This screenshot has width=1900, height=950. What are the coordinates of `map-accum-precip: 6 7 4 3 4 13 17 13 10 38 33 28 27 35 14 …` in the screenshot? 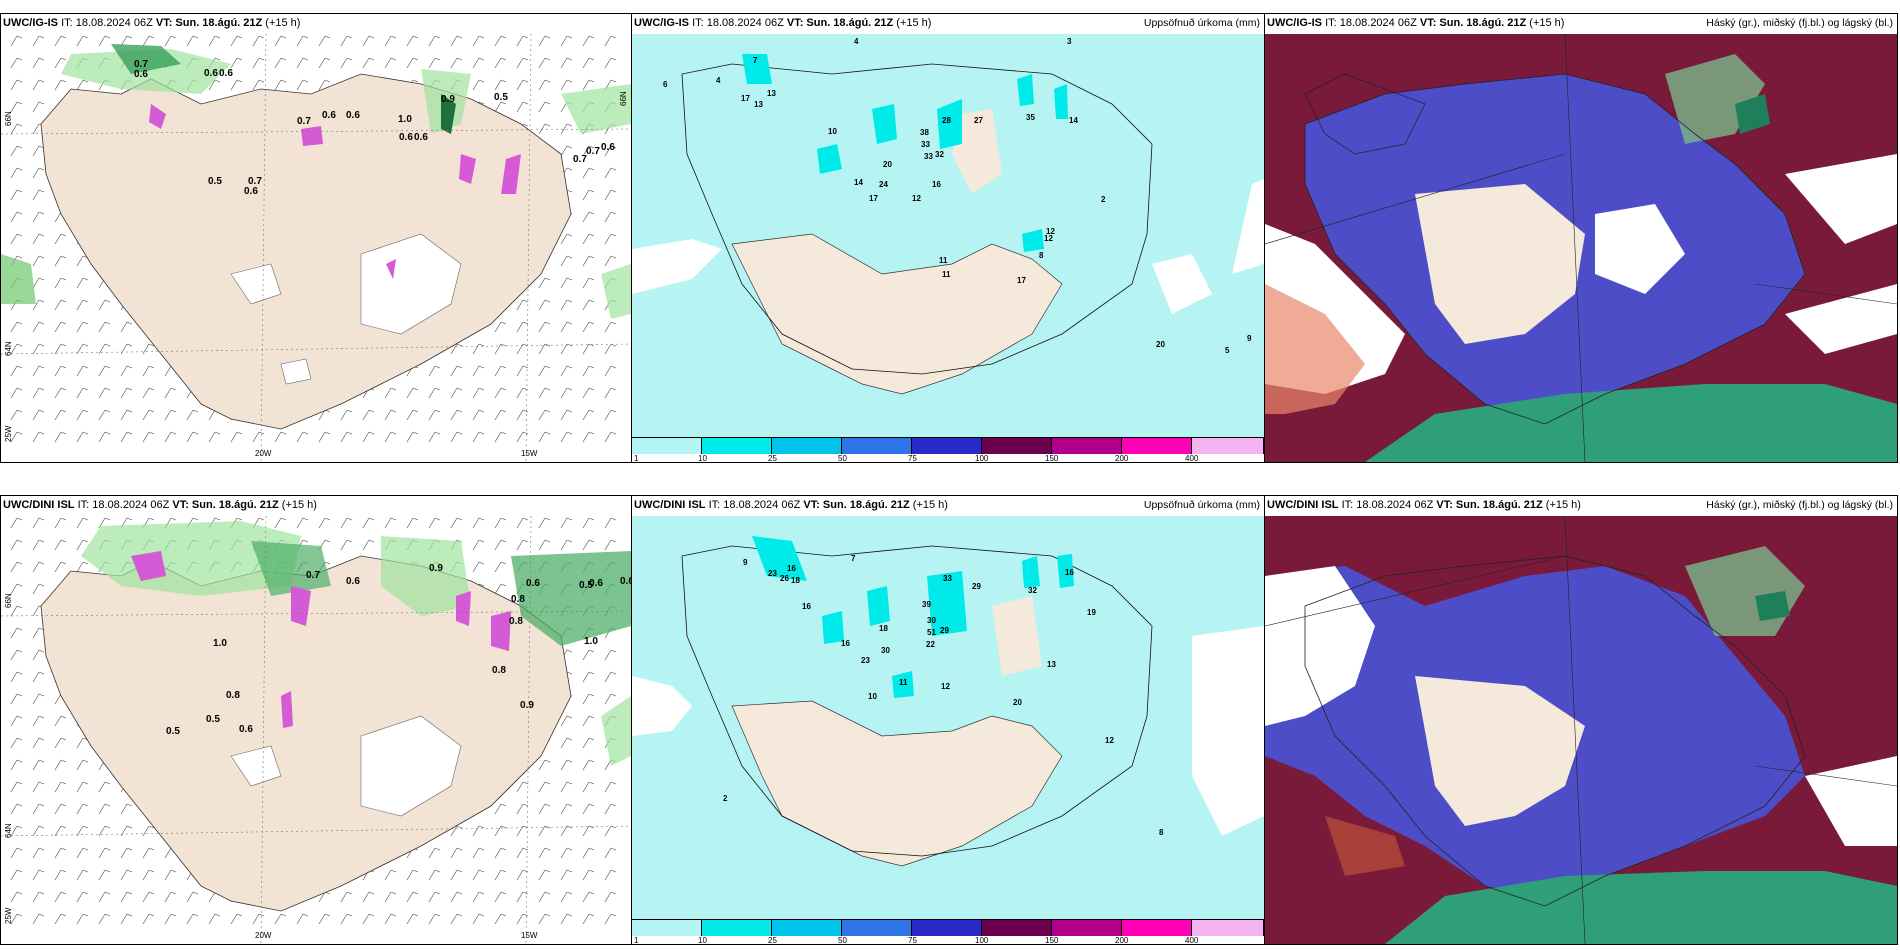 It's located at (948, 239).